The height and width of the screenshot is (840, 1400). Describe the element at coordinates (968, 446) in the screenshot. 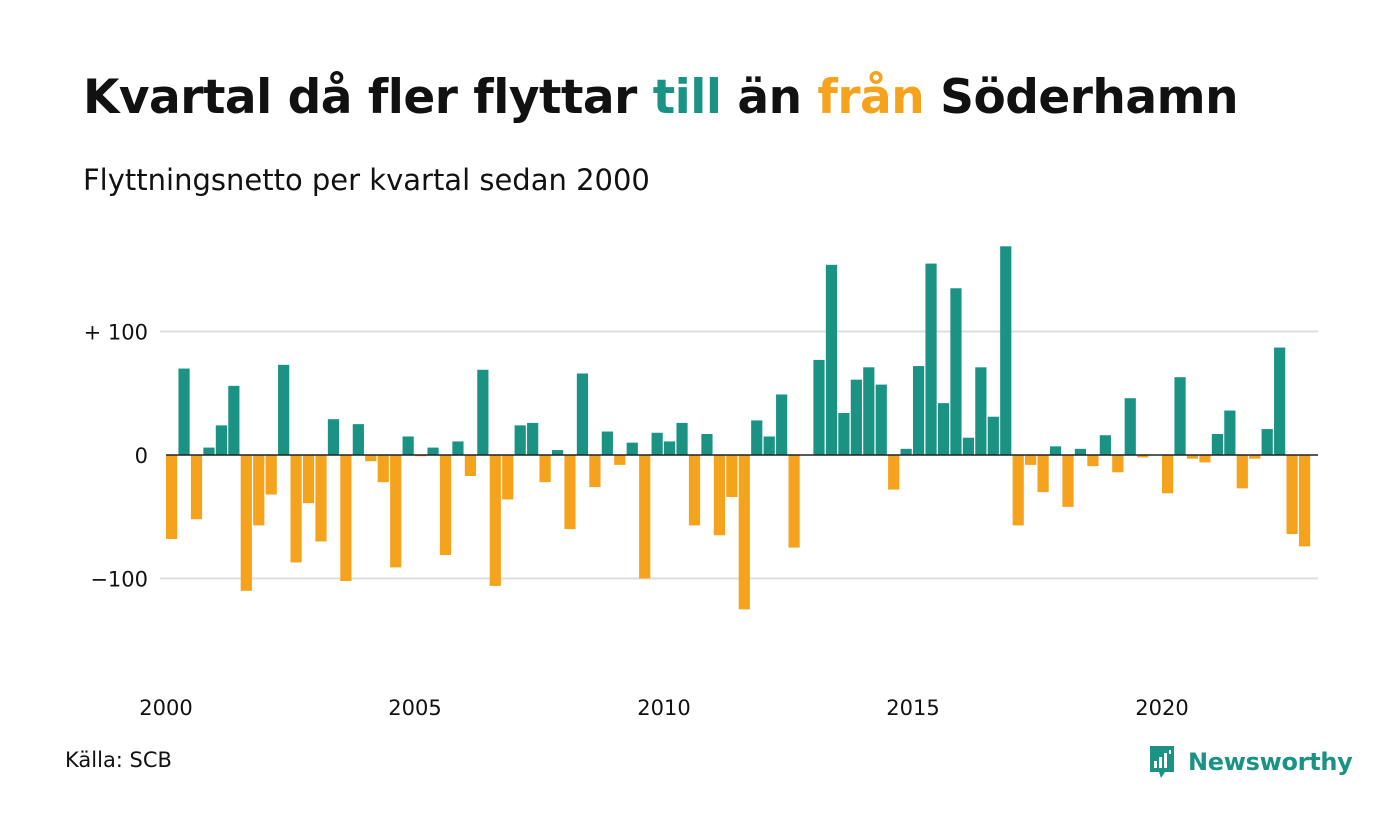

I see `bar-q65` at that location.